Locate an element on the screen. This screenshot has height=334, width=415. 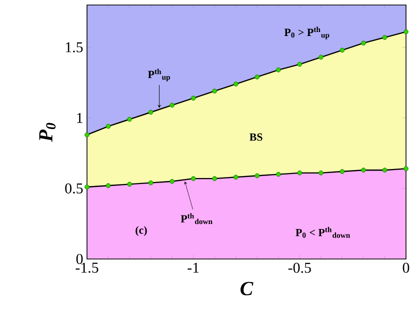
x-tick-label: -1 is located at coordinates (193, 267).